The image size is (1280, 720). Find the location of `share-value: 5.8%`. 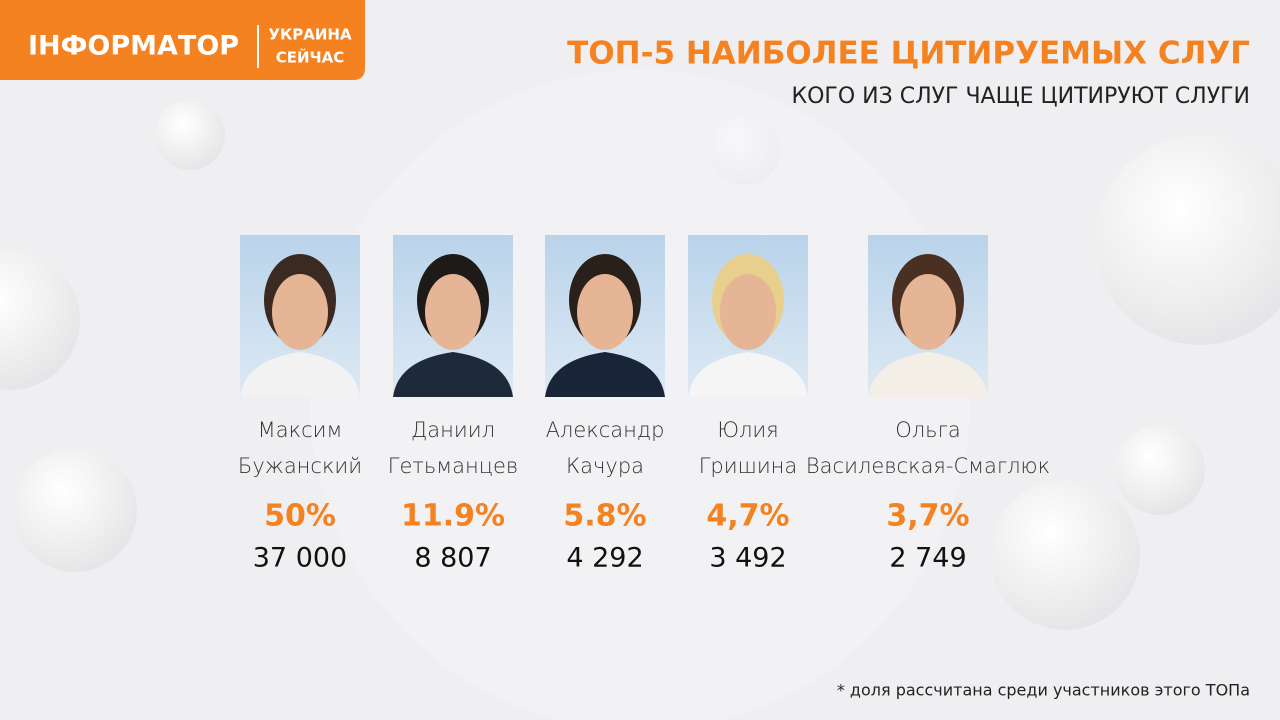

share-value: 5.8% is located at coordinates (604, 516).